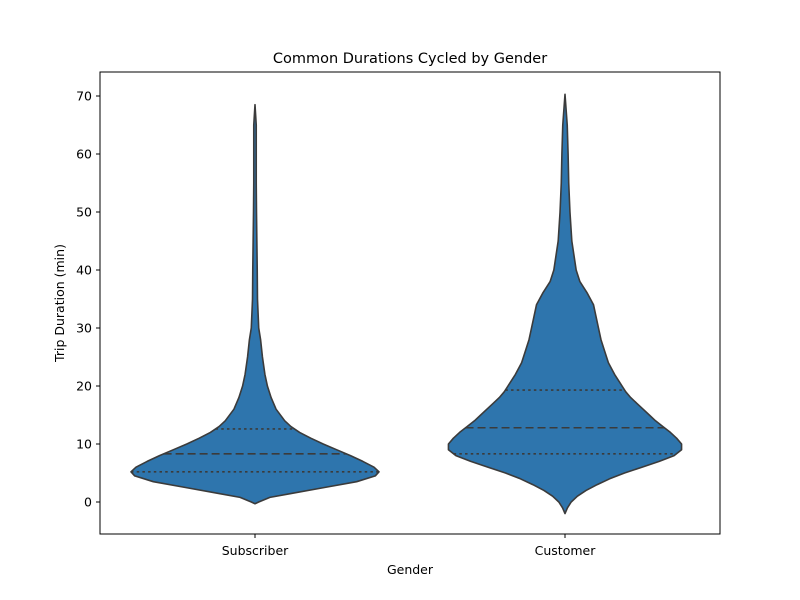 The height and width of the screenshot is (600, 800). Describe the element at coordinates (566, 550) in the screenshot. I see `x-tick-label-customer: Customer` at that location.